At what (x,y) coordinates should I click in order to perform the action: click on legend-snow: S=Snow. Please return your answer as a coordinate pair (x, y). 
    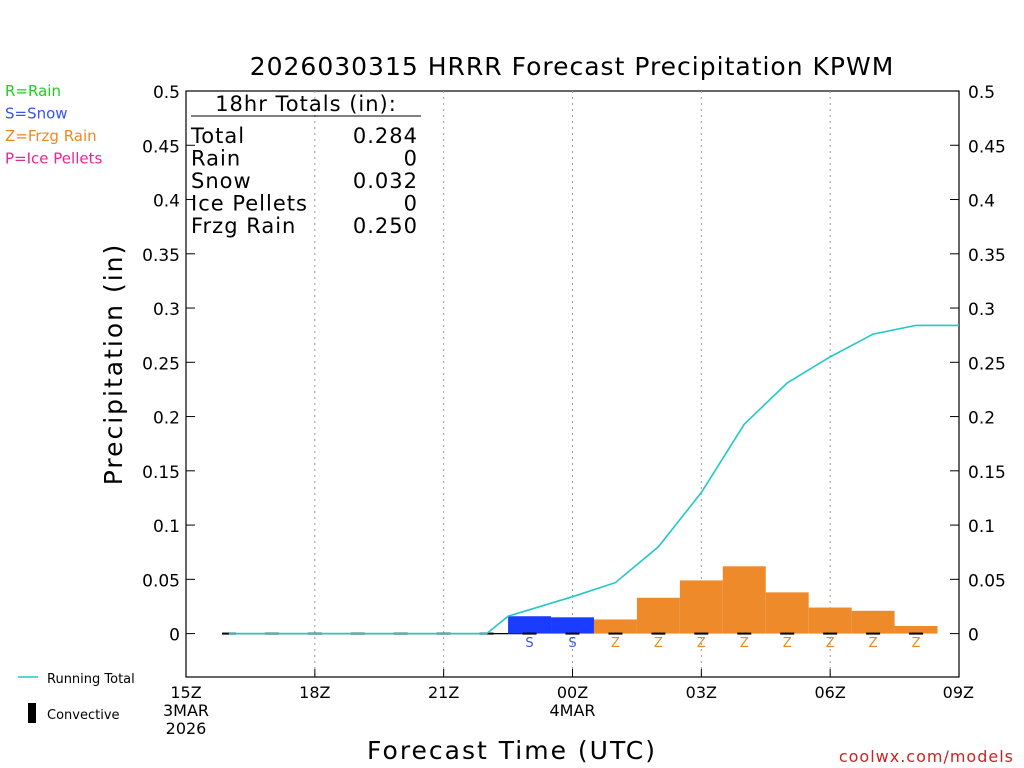
    Looking at the image, I should click on (36, 114).